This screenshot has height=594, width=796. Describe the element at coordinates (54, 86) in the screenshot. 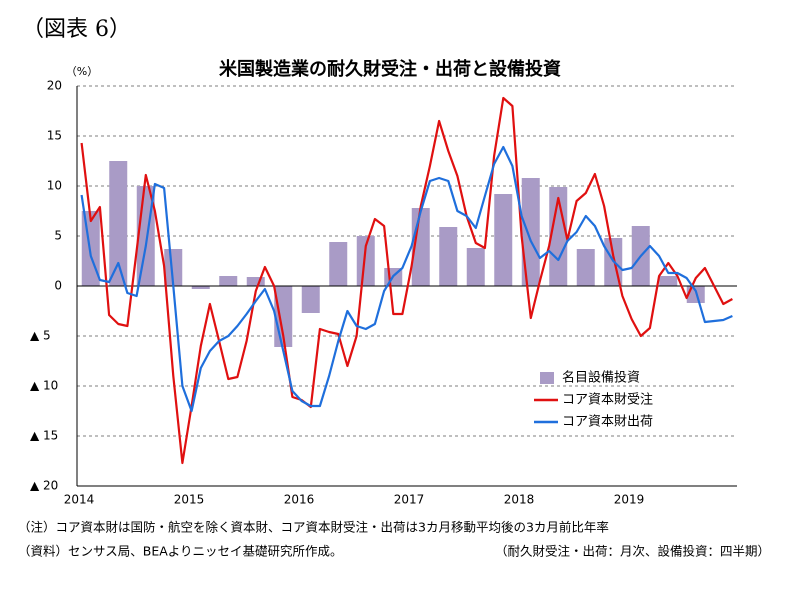

I see `y-tick-label: 20` at that location.